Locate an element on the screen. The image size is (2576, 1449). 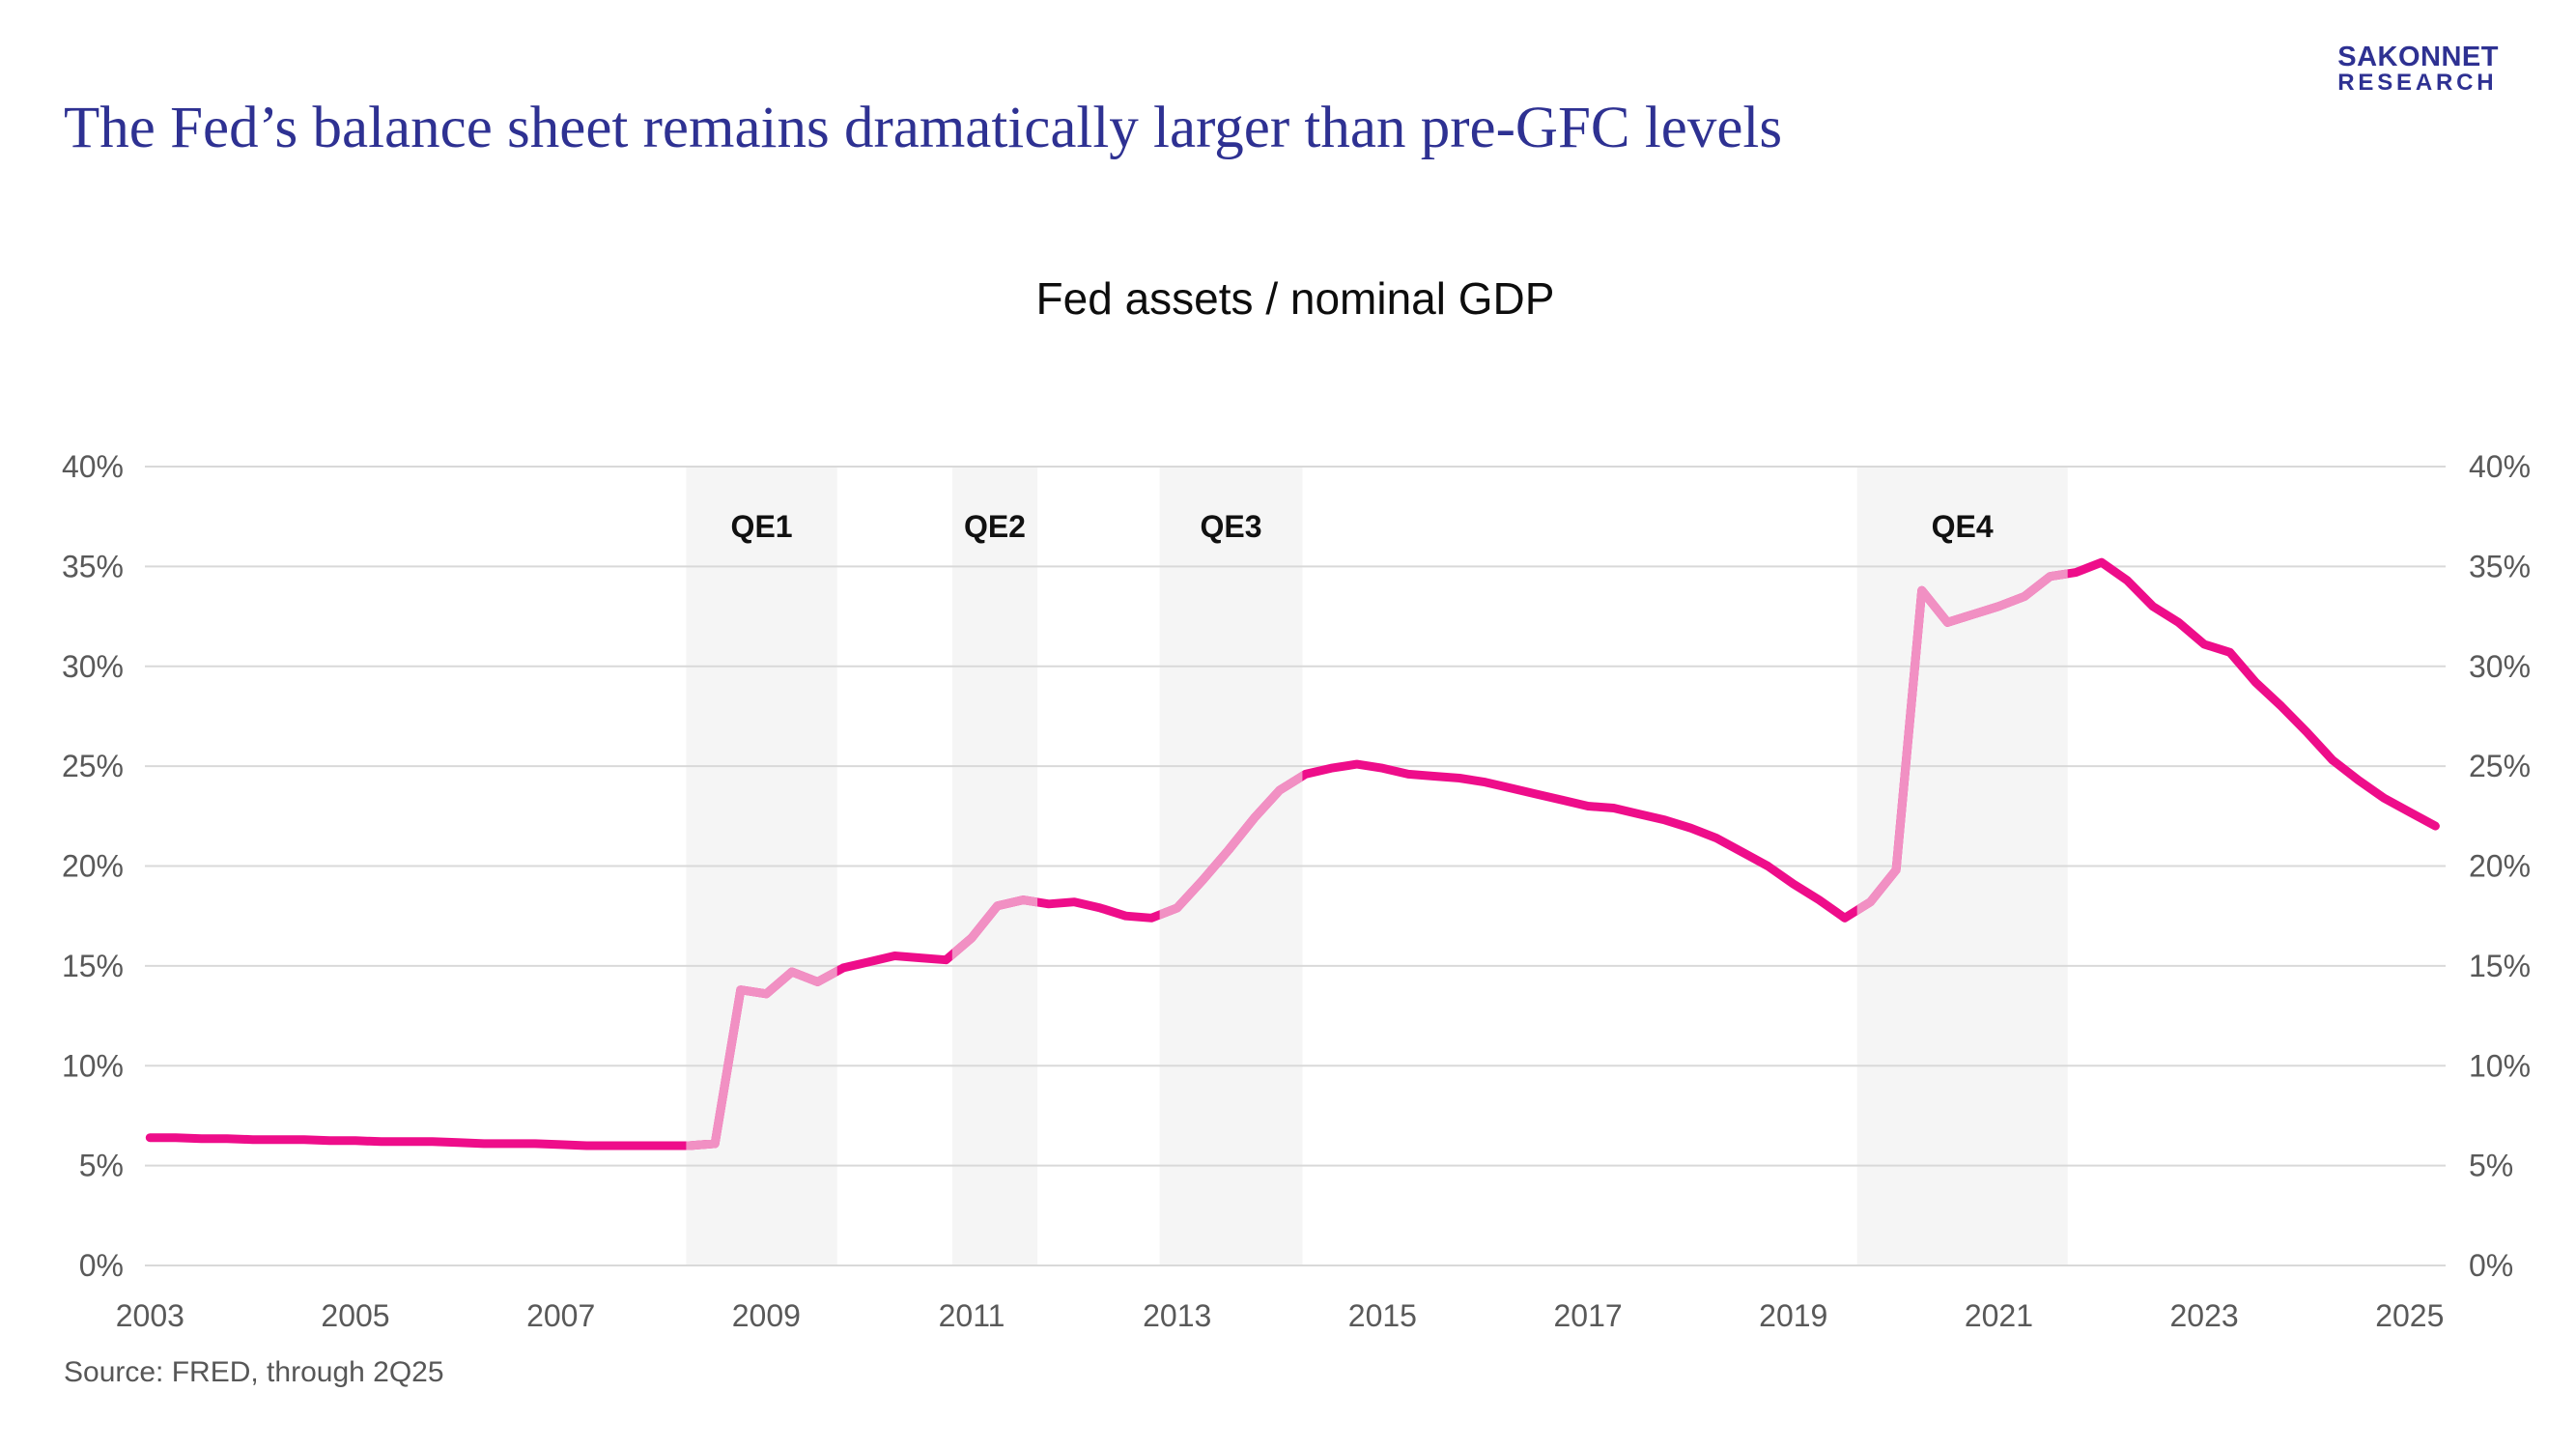
y-tick-right-35: 35% is located at coordinates (2500, 566).